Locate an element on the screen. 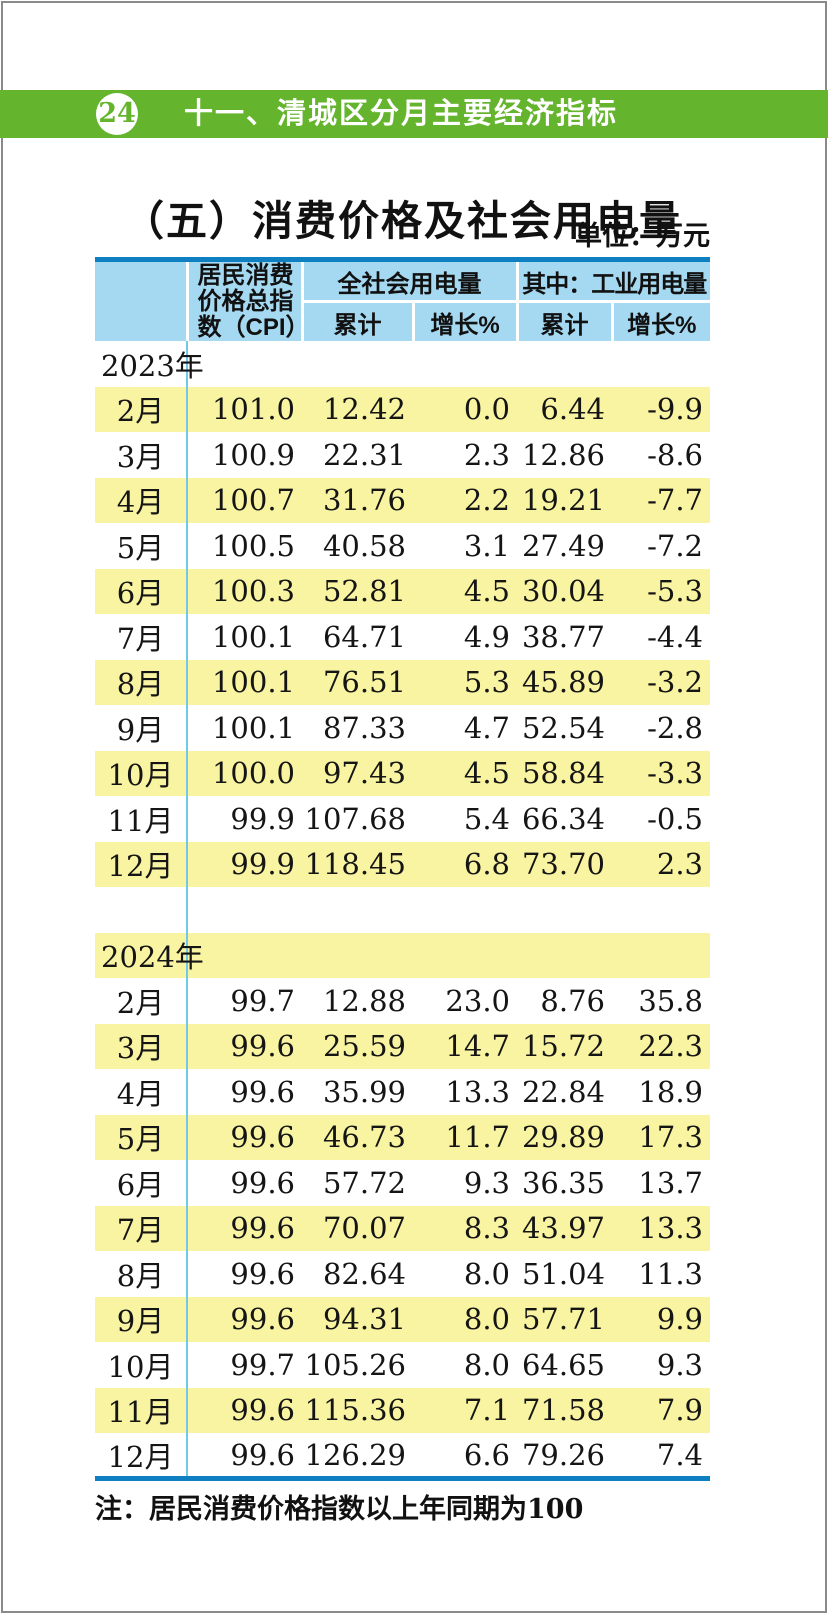  table-row: 7月 99.6 70.07 8.3 43.97 13.3 is located at coordinates (402, 1228).